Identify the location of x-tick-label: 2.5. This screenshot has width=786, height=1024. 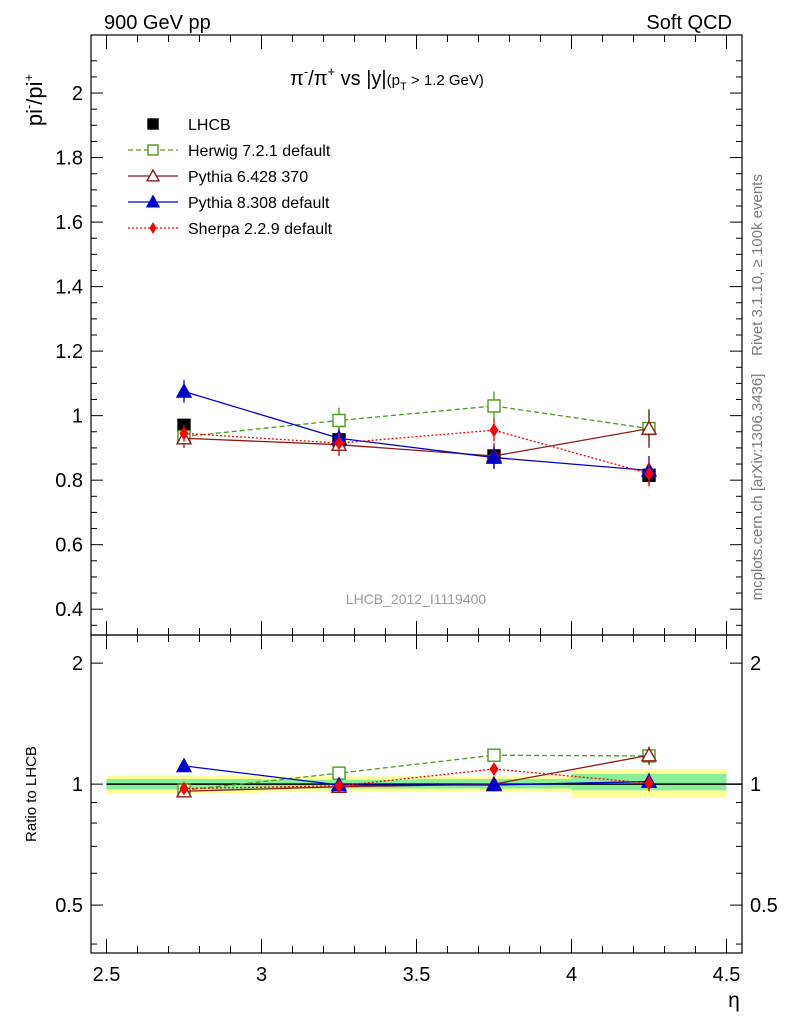
(107, 975).